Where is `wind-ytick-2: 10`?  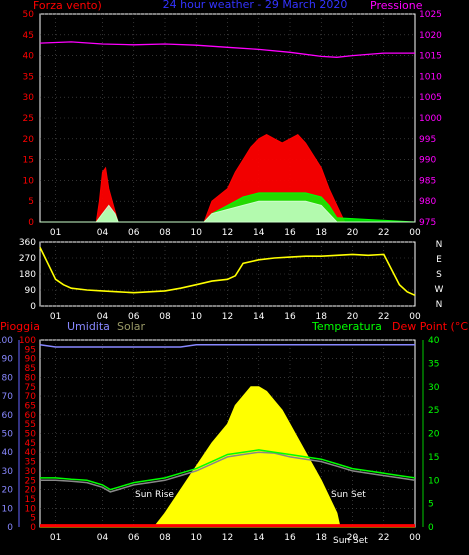 wind-ytick-2: 10 is located at coordinates (29, 181).